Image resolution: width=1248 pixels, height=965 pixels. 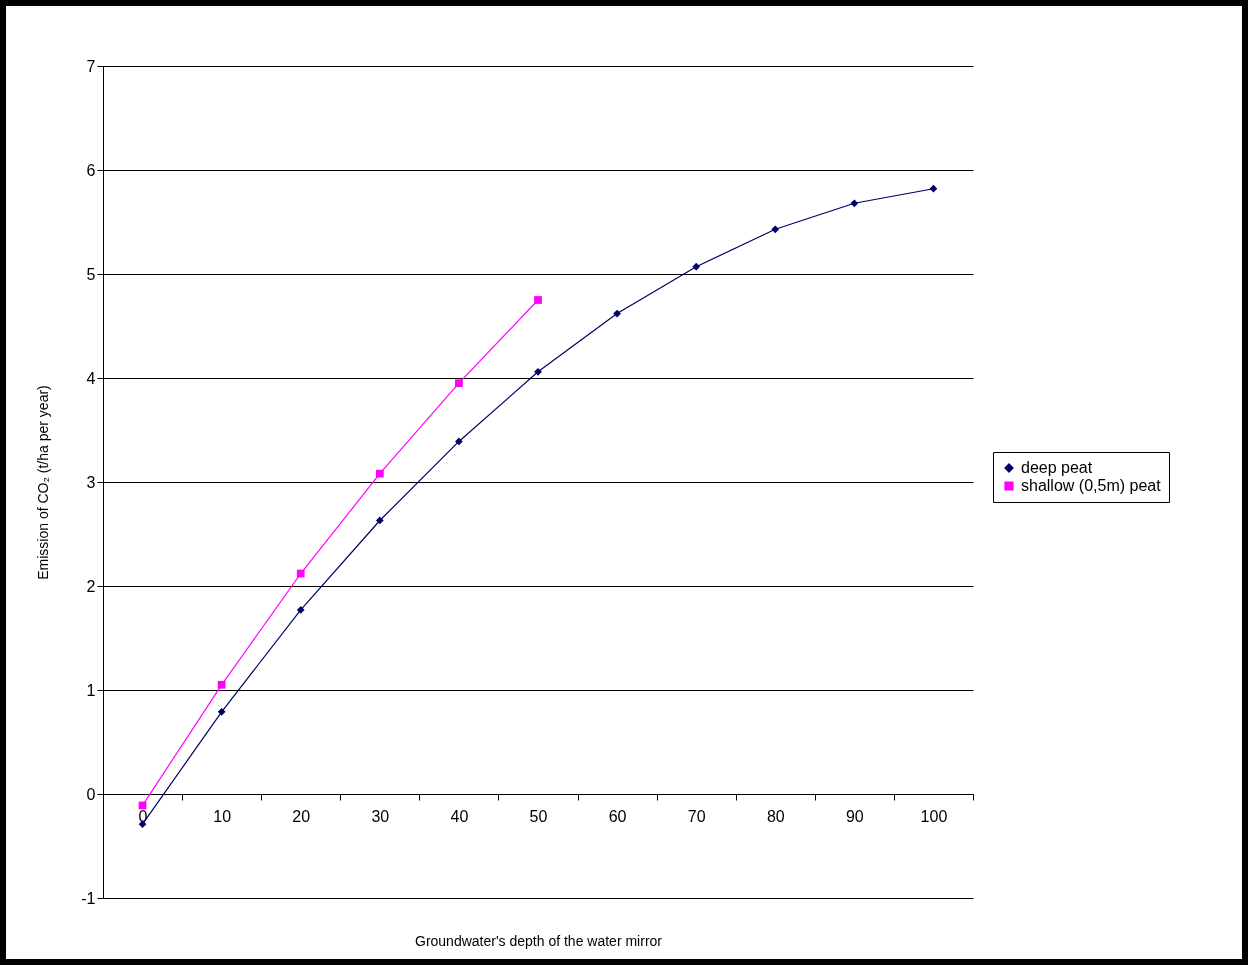 What do you see at coordinates (775, 816) in the screenshot?
I see `x-tick-label: 80` at bounding box center [775, 816].